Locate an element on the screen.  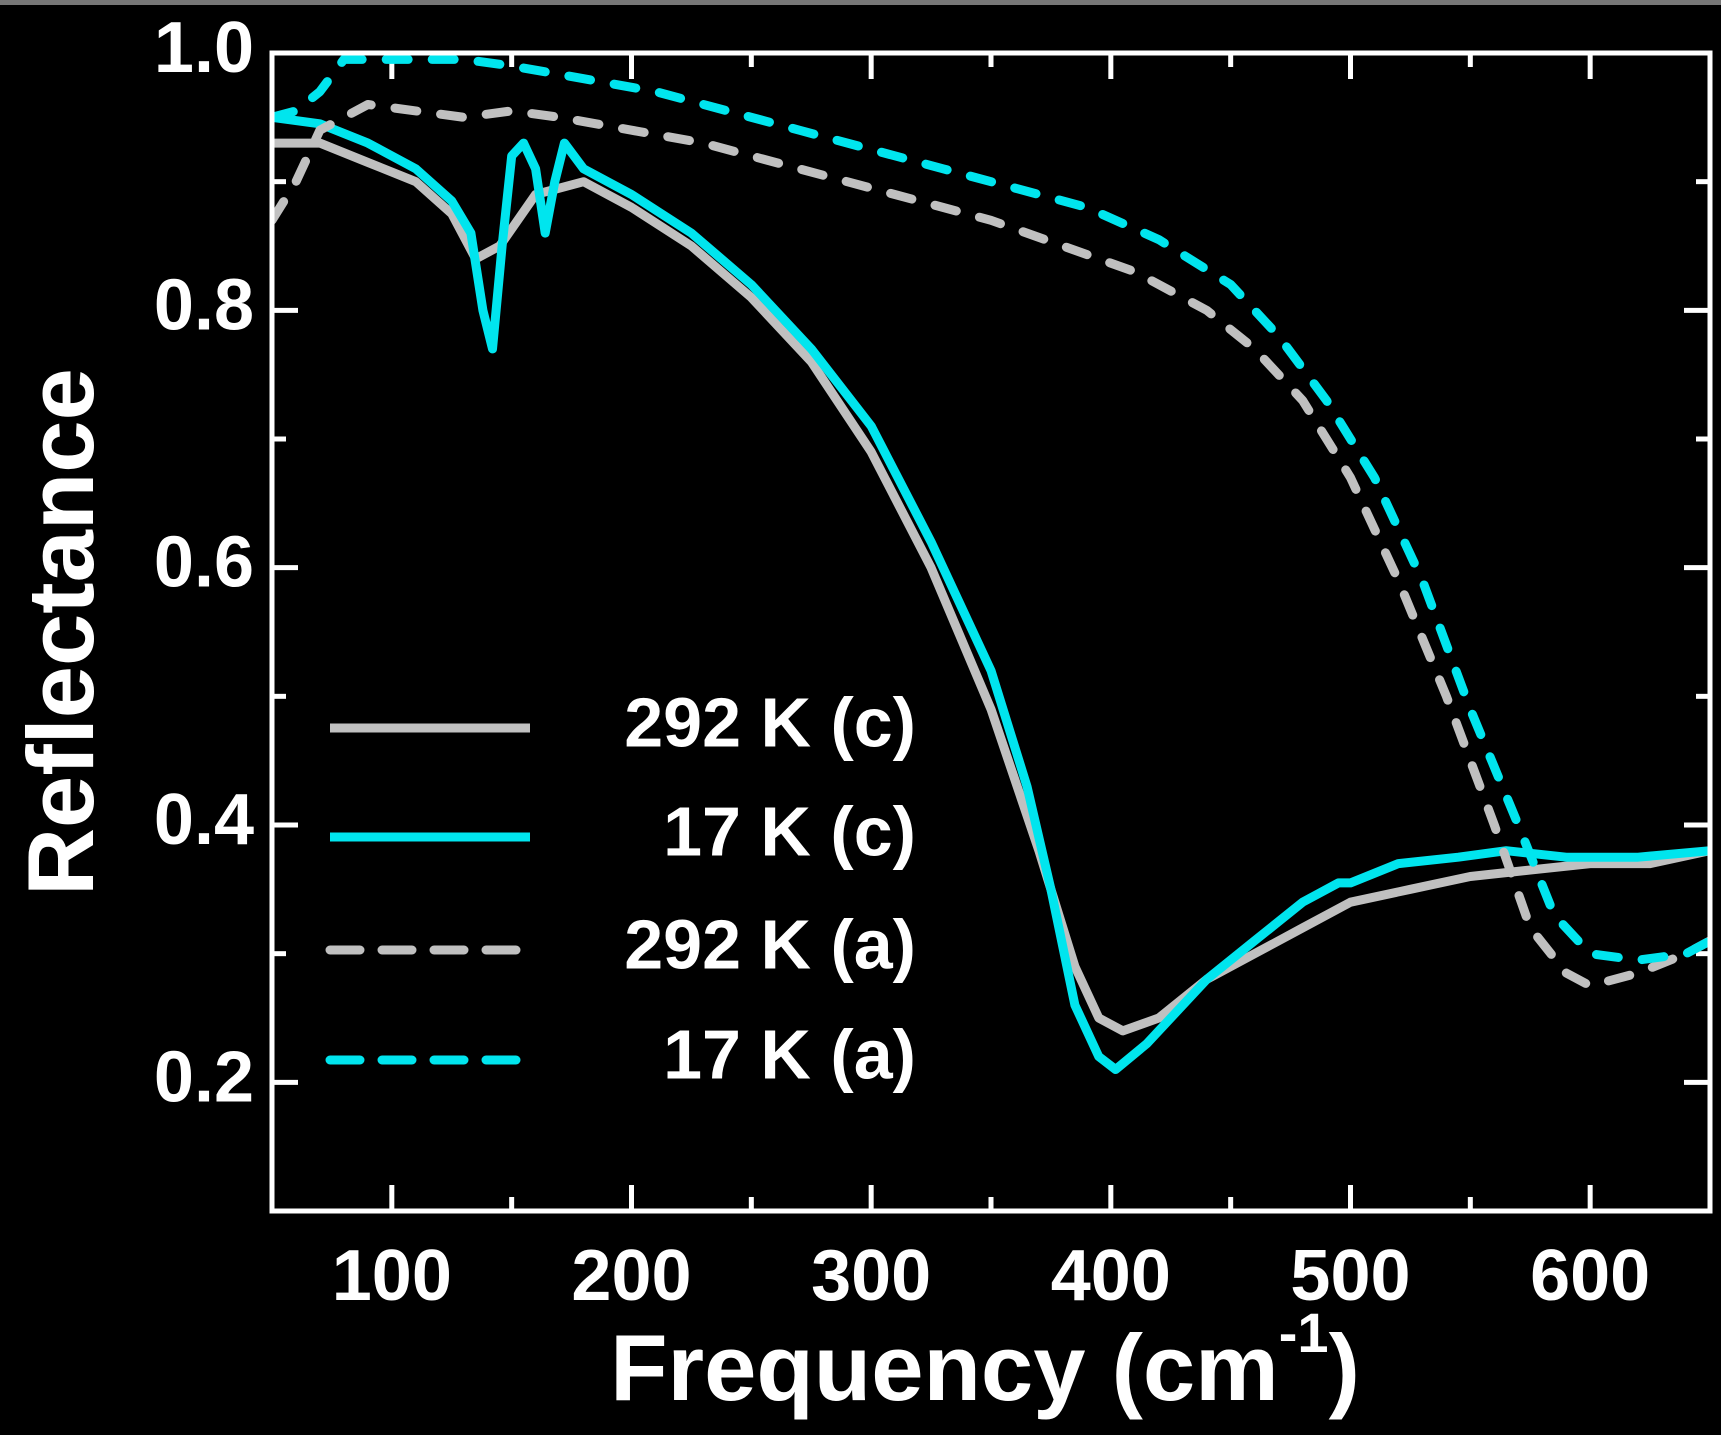
x-axis-label: Frequency (cm-1) is located at coordinates (985, 1360).